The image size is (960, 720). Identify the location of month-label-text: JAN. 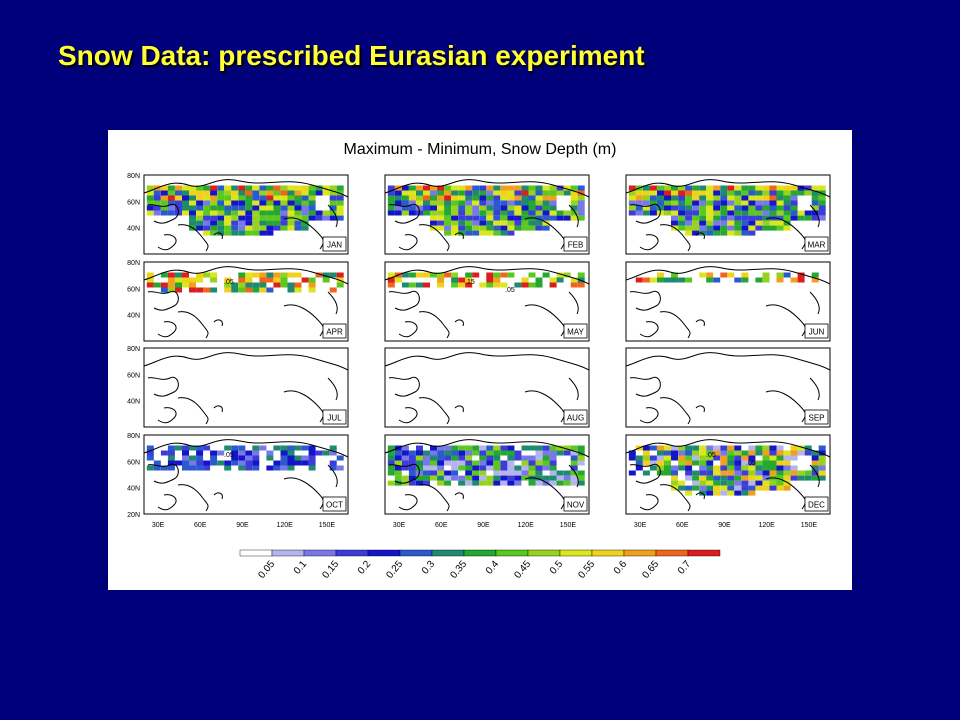
(334, 245).